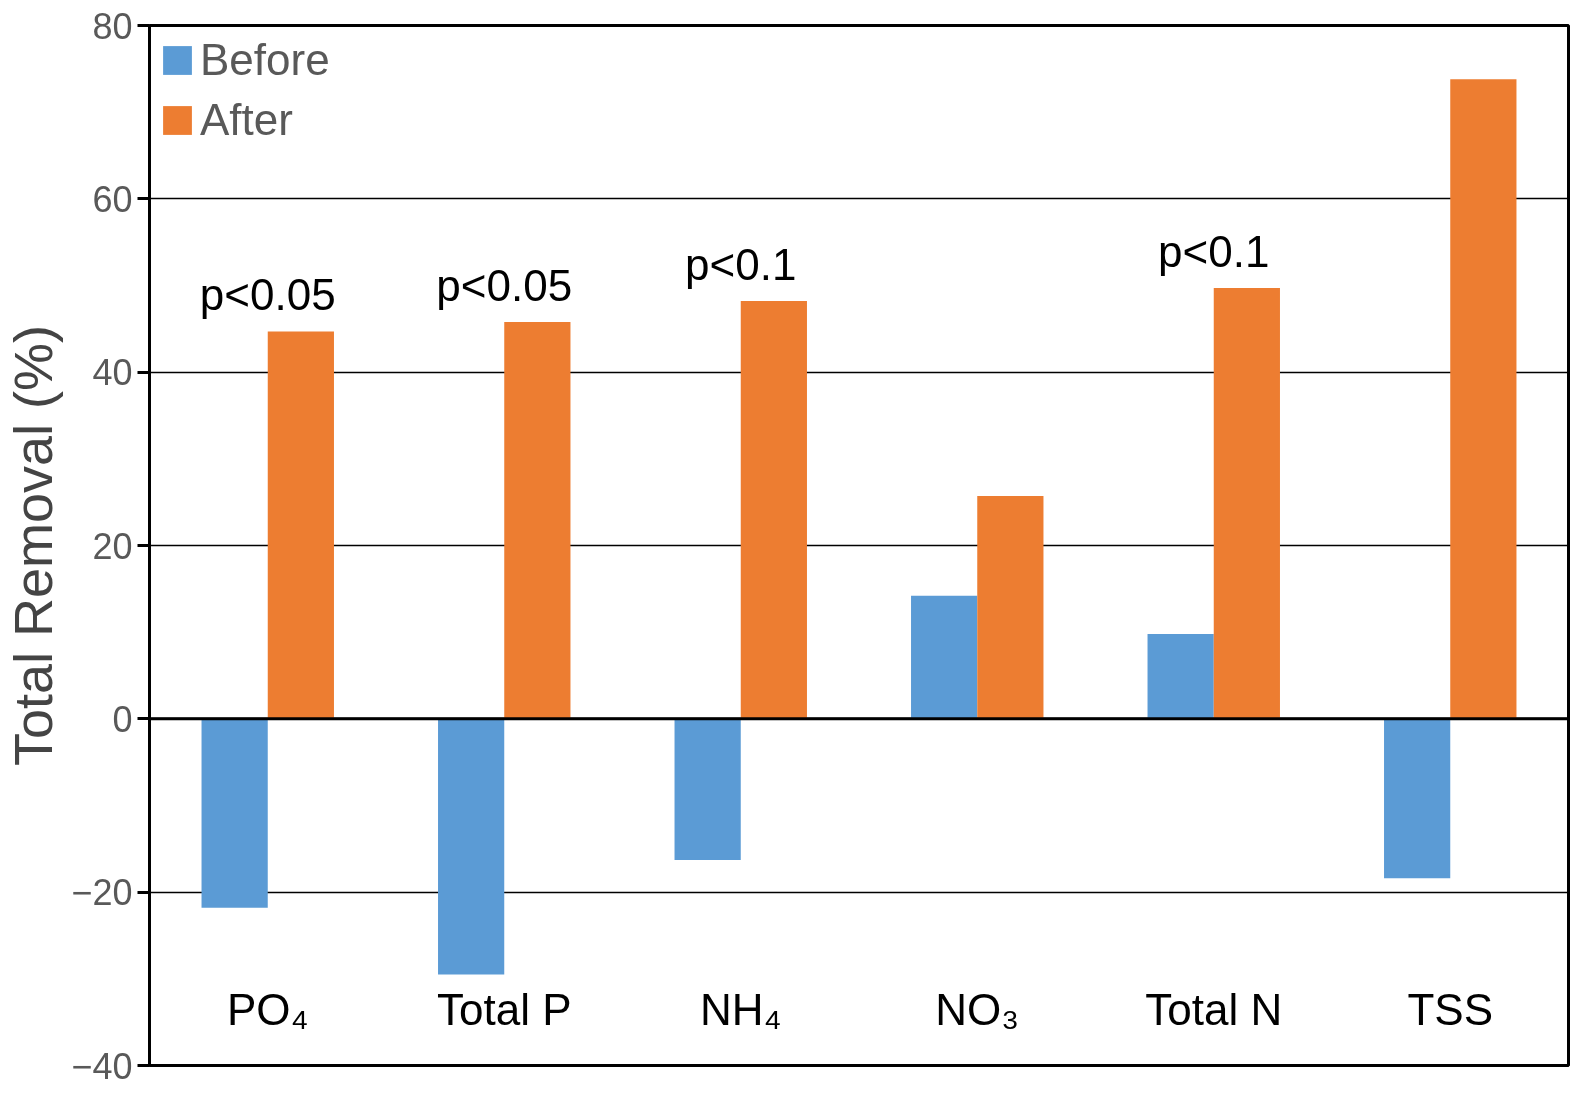 The image size is (1593, 1095). Describe the element at coordinates (504, 1010) in the screenshot. I see `x-tick-label: Total P` at that location.